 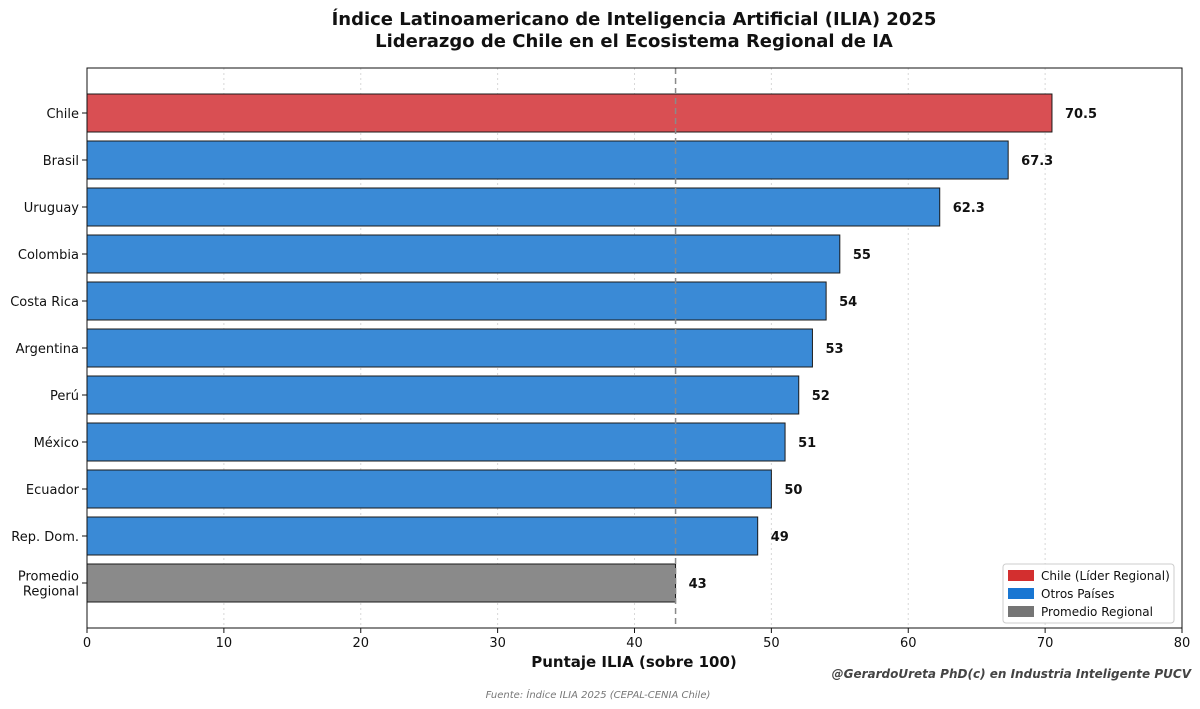 What do you see at coordinates (569, 113) in the screenshot?
I see `bar-chile` at bounding box center [569, 113].